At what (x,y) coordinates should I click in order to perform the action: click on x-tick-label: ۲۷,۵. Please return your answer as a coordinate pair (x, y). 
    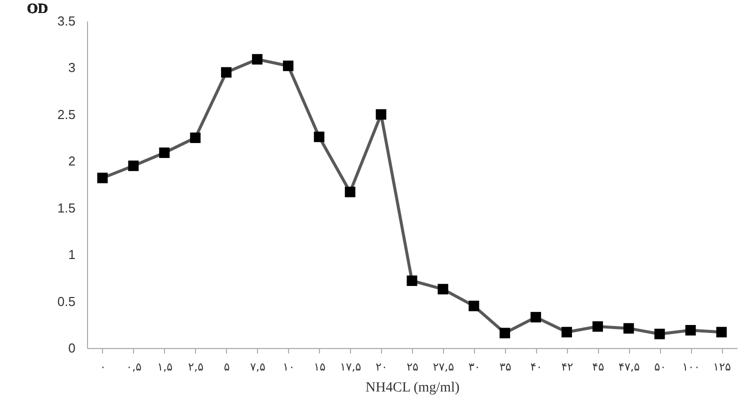
    Looking at the image, I should click on (443, 367).